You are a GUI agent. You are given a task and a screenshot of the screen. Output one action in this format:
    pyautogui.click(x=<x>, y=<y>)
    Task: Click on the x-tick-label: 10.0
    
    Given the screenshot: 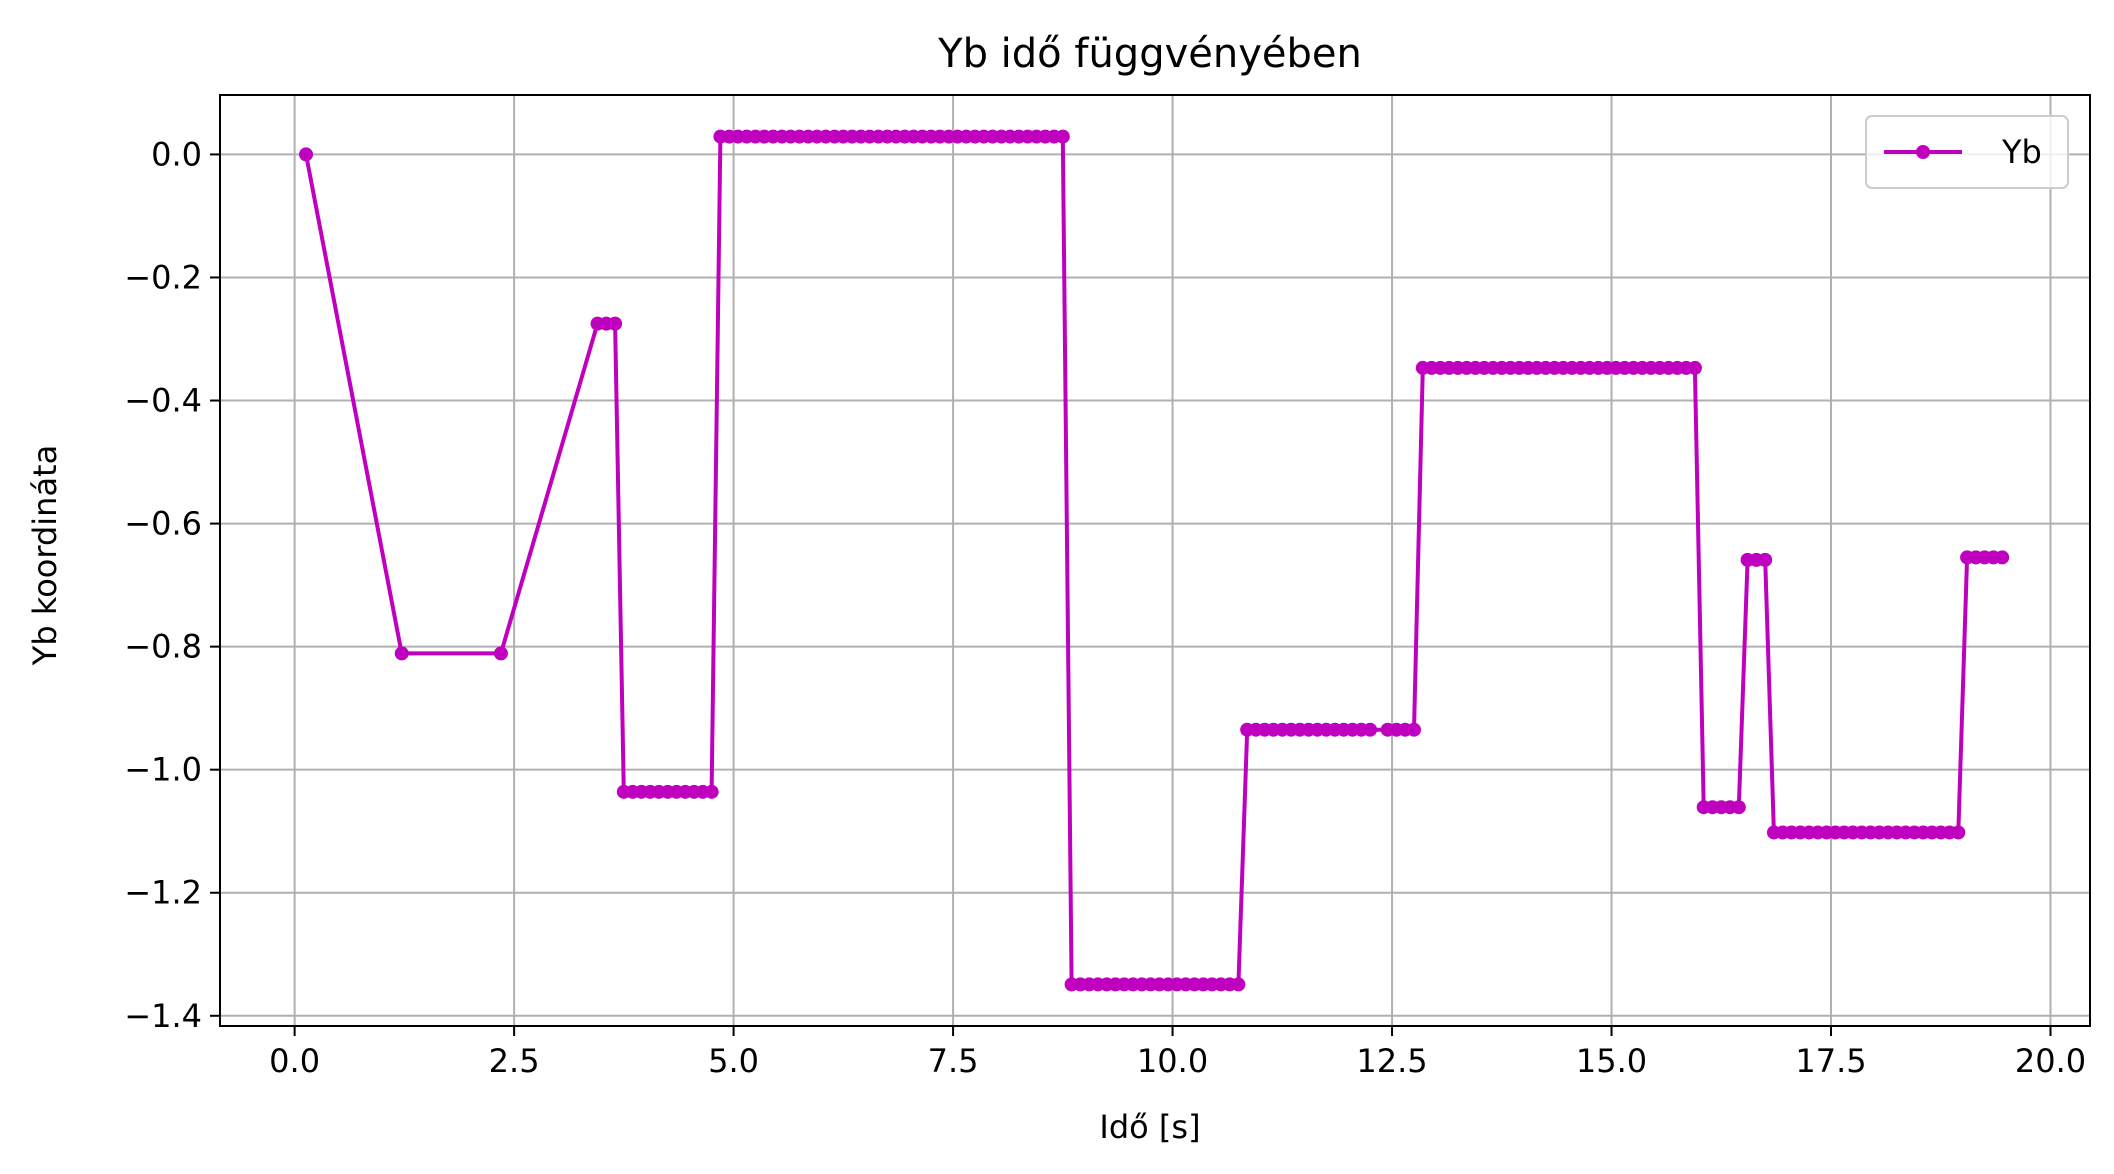 What is the action you would take?
    pyautogui.click(x=1172, y=1061)
    